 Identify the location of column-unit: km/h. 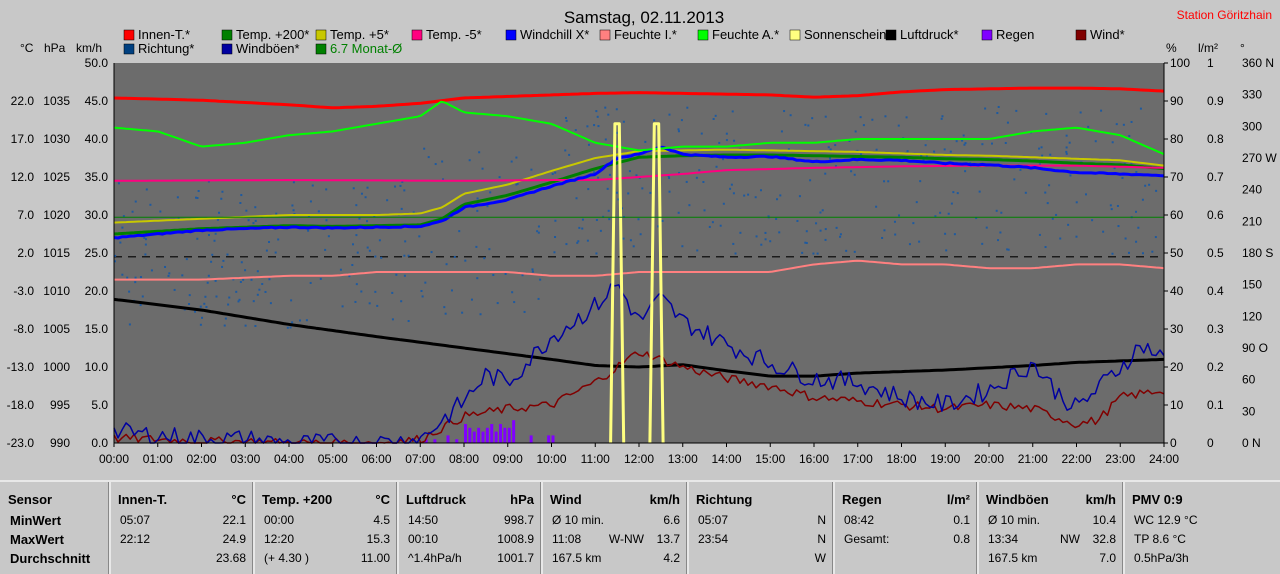
(1100, 499).